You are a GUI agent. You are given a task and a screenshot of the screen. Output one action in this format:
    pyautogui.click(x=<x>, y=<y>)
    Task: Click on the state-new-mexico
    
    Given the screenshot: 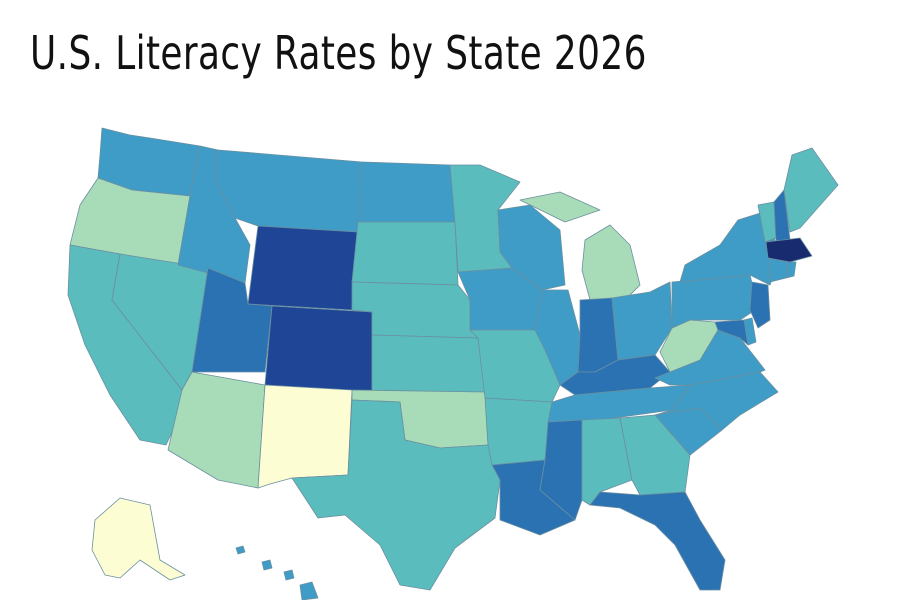 What is the action you would take?
    pyautogui.click(x=305, y=436)
    